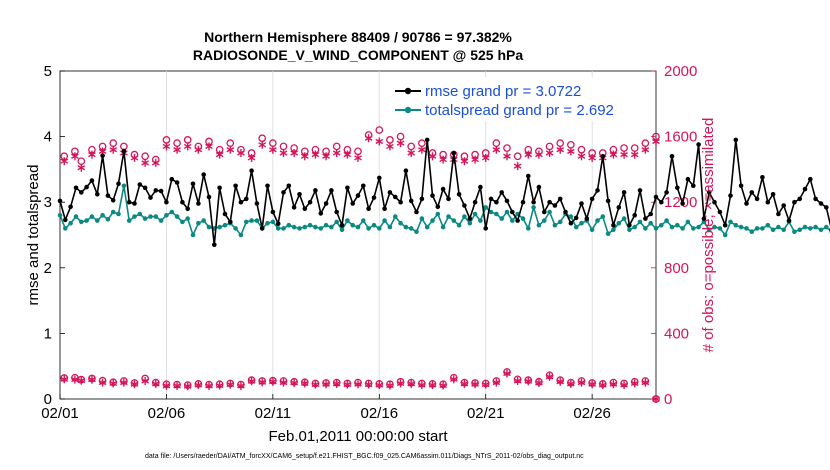 The width and height of the screenshot is (830, 470). Describe the element at coordinates (48, 202) in the screenshot. I see `y-tick-label-left: 3` at that location.